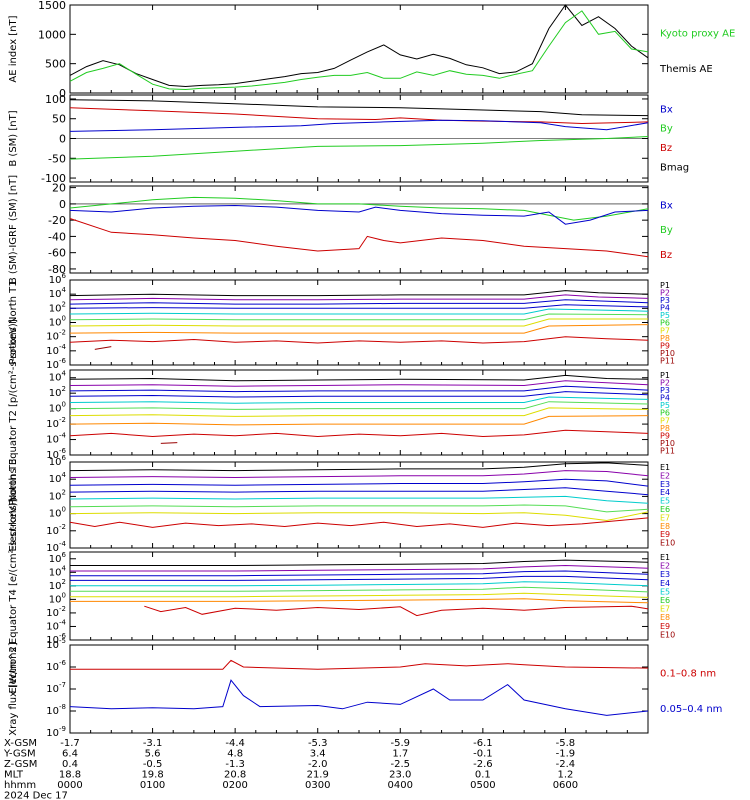  What do you see at coordinates (13, 504) in the screenshot?
I see `y-axis-label: Electrons North T3` at bounding box center [13, 504].